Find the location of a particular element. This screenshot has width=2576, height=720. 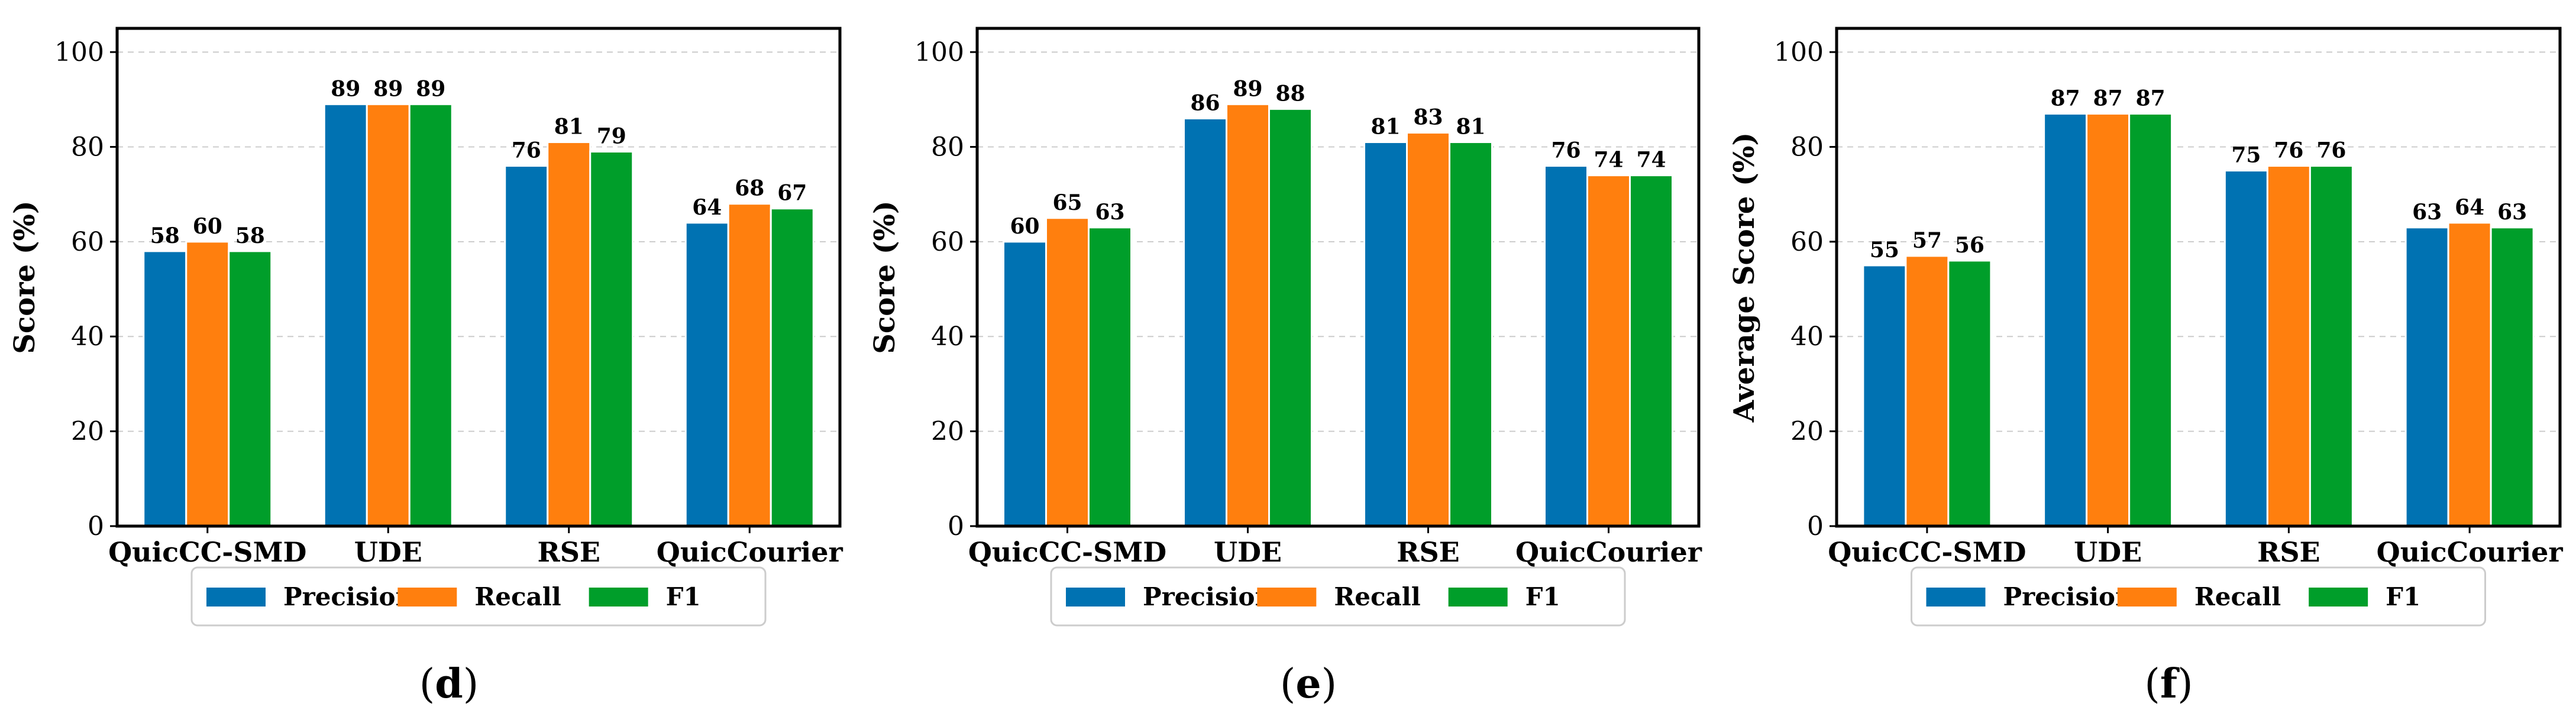

data-label-f1-2: 76 is located at coordinates (2331, 150).